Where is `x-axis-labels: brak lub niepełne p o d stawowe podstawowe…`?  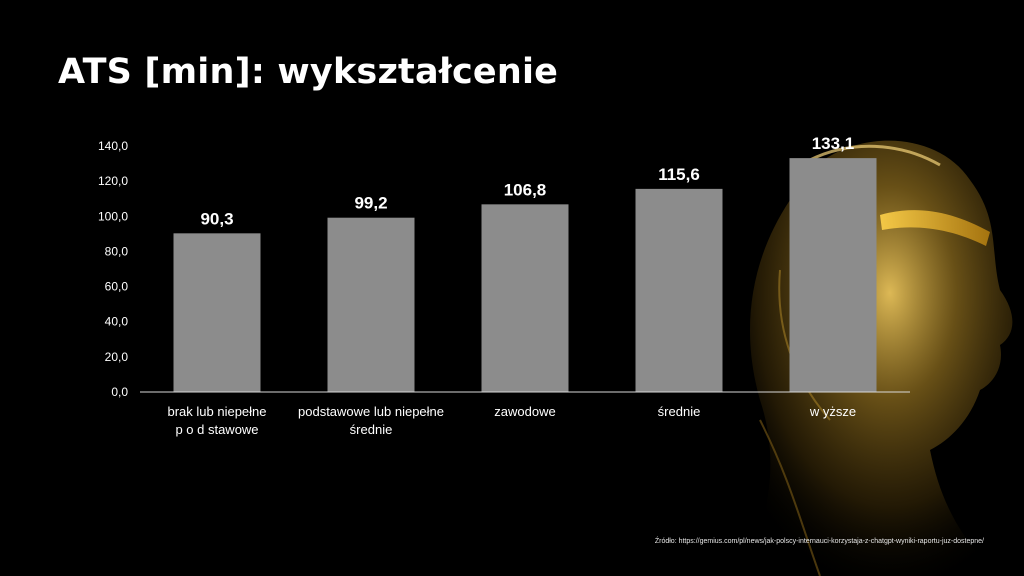 x-axis-labels: brak lub niepełne p o d stawowe podstawowe… is located at coordinates (511, 420).